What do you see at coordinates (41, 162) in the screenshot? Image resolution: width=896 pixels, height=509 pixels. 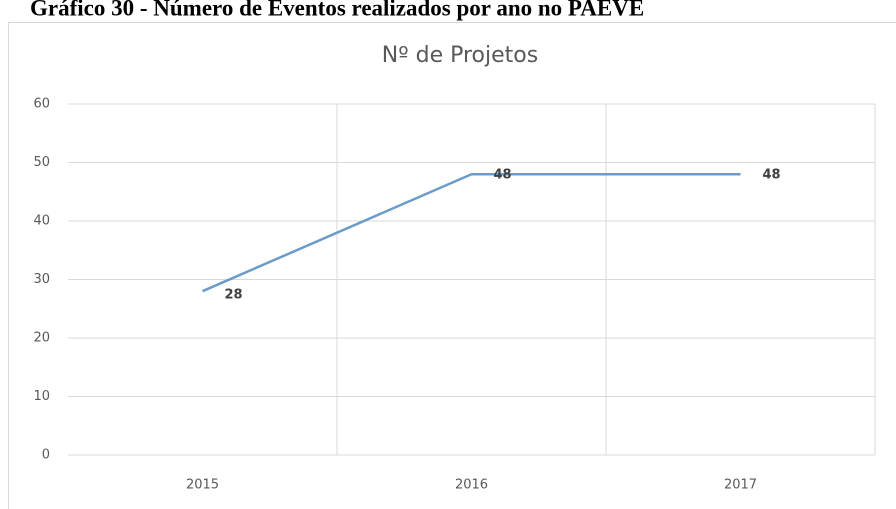 I see `y-tick-label: 50` at bounding box center [41, 162].